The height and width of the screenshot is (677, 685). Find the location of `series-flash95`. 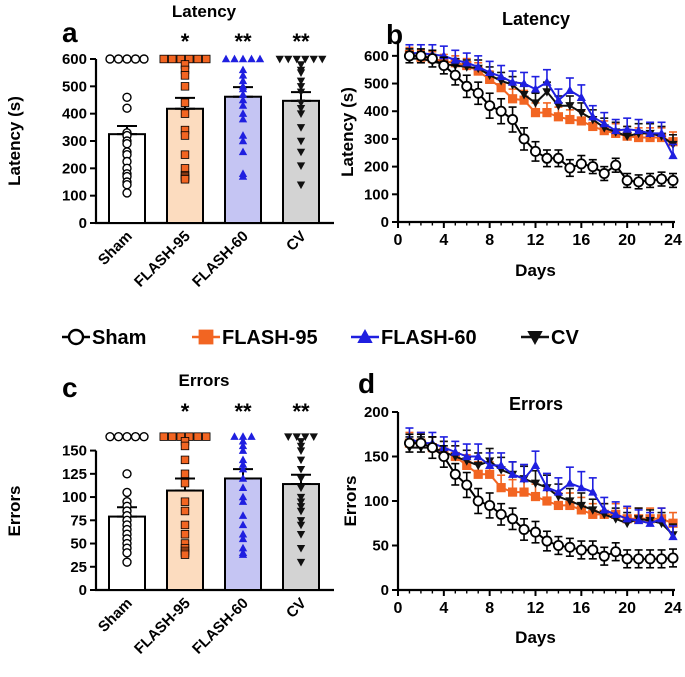

series-flash95 is located at coordinates (541, 479).